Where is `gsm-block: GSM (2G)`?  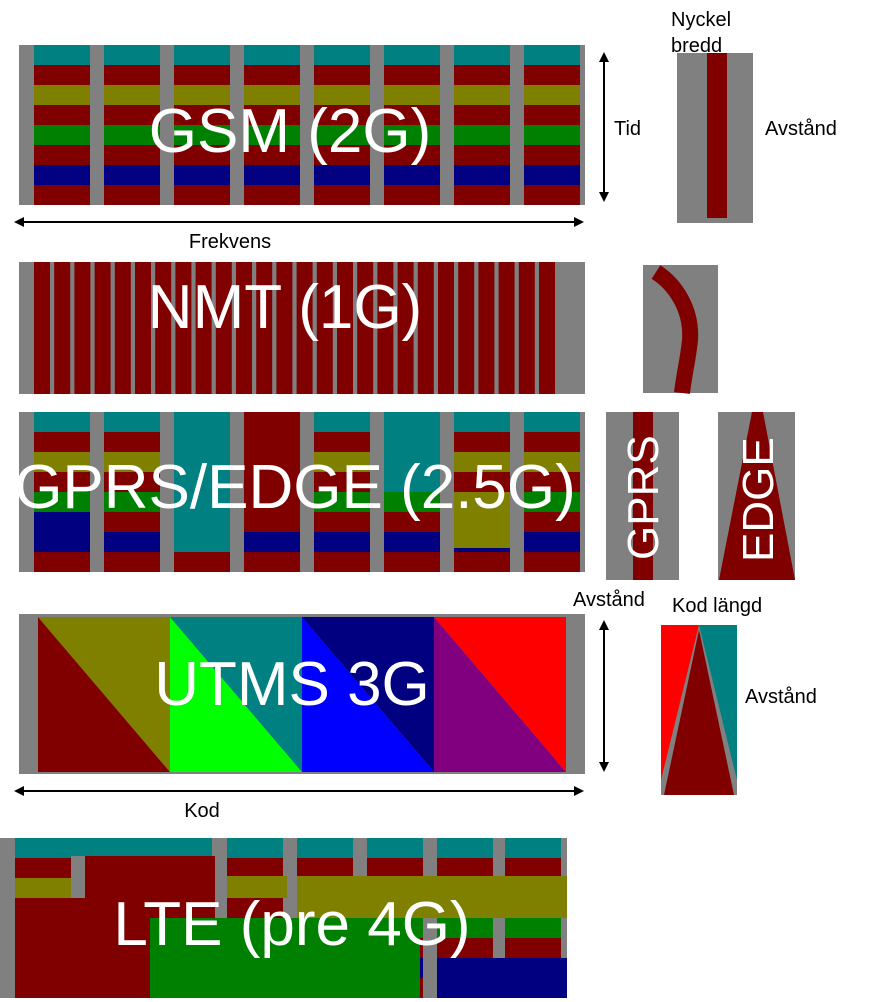
gsm-block: GSM (2G) is located at coordinates (302, 125).